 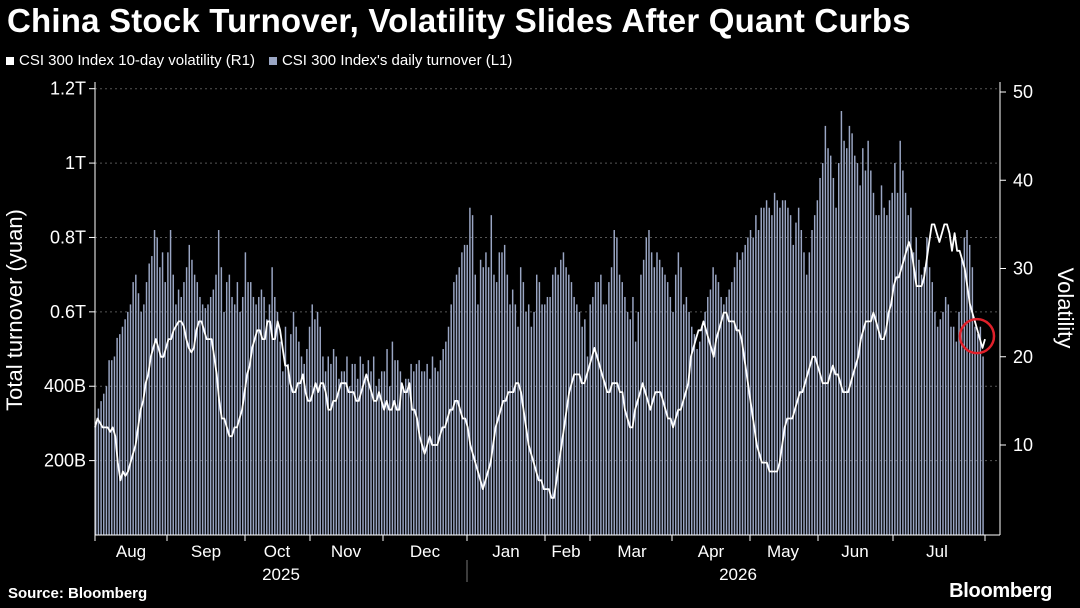 What do you see at coordinates (206, 551) in the screenshot?
I see `month-label: Sep` at bounding box center [206, 551].